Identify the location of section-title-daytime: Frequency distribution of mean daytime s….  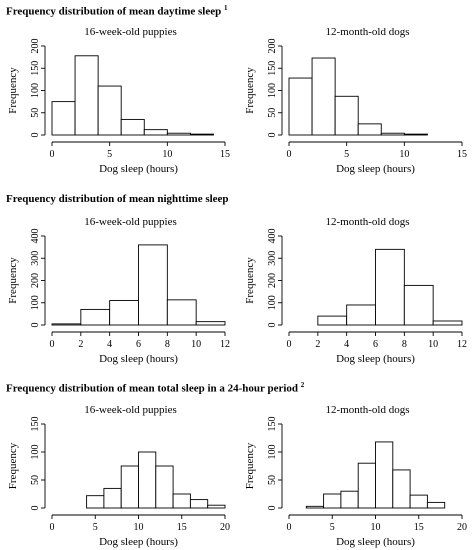
(117, 11).